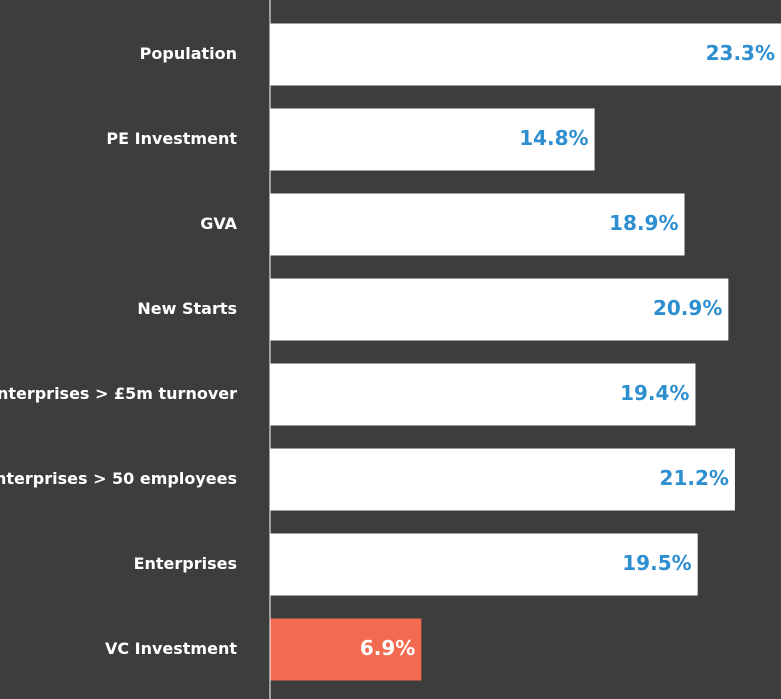 This screenshot has height=699, width=781. Describe the element at coordinates (687, 308) in the screenshot. I see `value-label: 20.9%` at that location.